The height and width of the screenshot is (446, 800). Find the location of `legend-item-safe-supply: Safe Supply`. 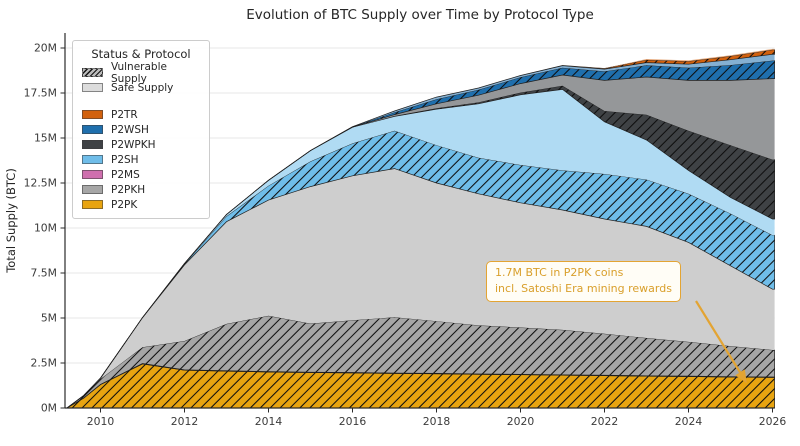

legend-item-safe-supply: Safe Supply is located at coordinates (141, 87).